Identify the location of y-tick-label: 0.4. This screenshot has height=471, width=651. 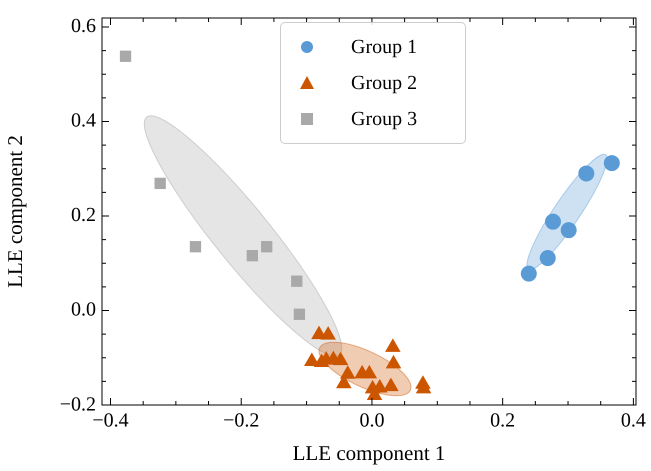
(83, 121).